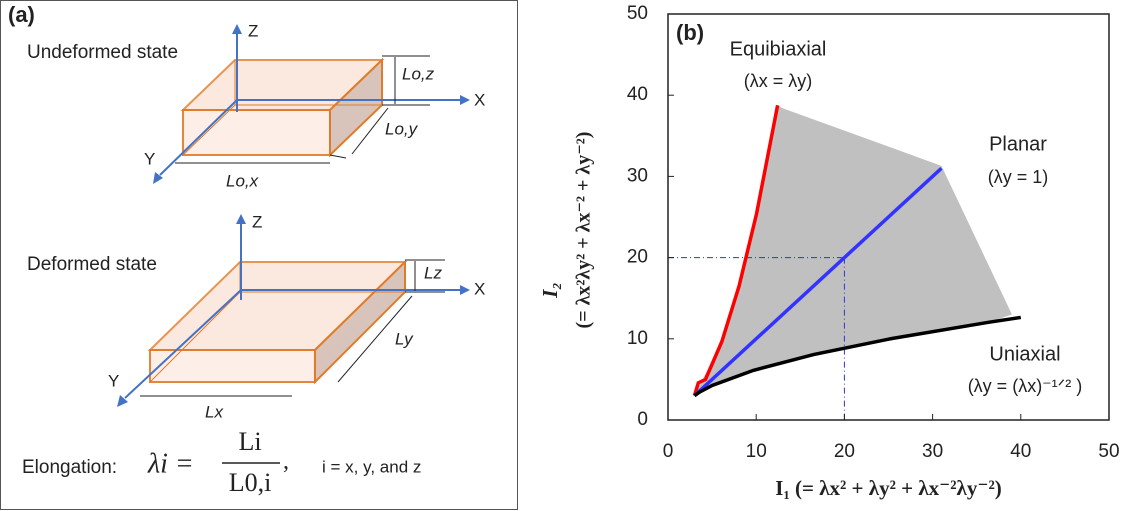  I want to click on undeformed-axes, so click(311, 104).